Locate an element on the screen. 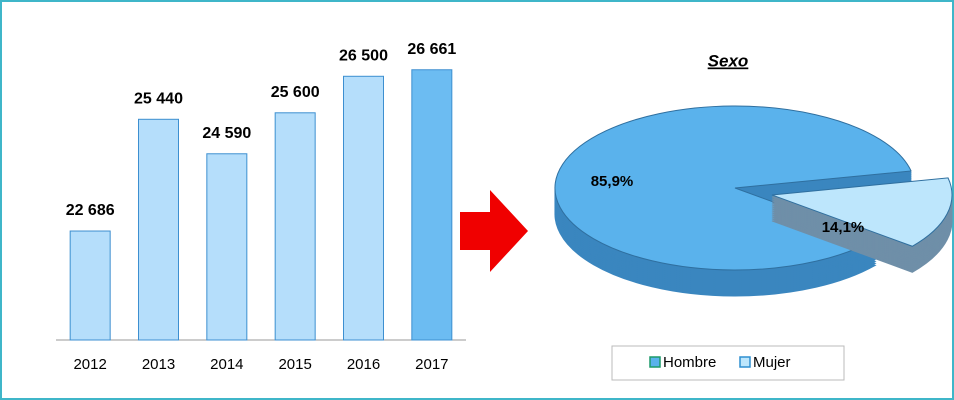 The width and height of the screenshot is (954, 400). value-label: 14,1% is located at coordinates (843, 227).